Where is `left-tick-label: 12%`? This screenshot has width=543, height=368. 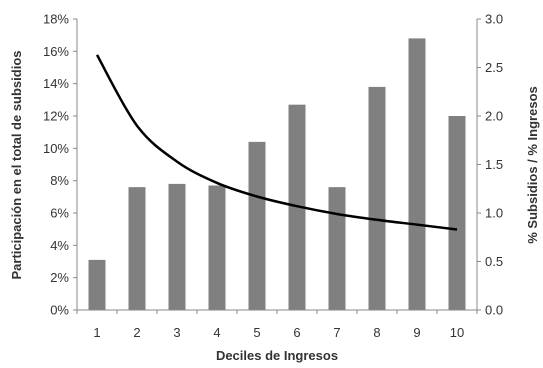 left-tick-label: 12% is located at coordinates (56, 116).